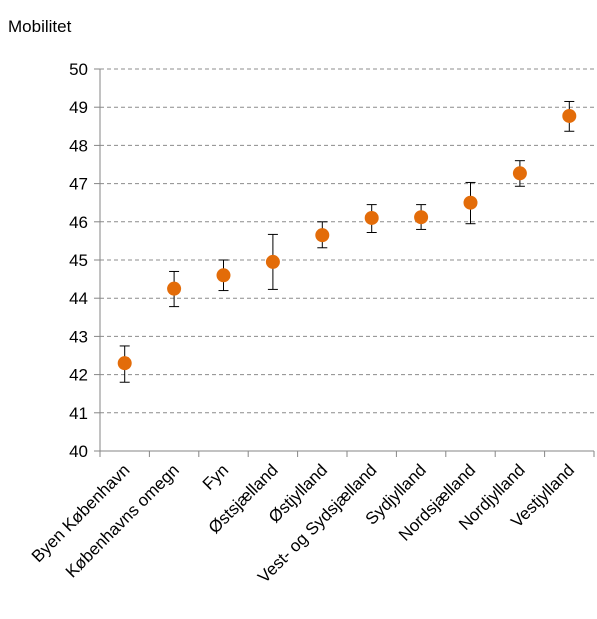 This screenshot has width=597, height=619. Describe the element at coordinates (78, 222) in the screenshot. I see `y-tick-label-46: 46` at that location.